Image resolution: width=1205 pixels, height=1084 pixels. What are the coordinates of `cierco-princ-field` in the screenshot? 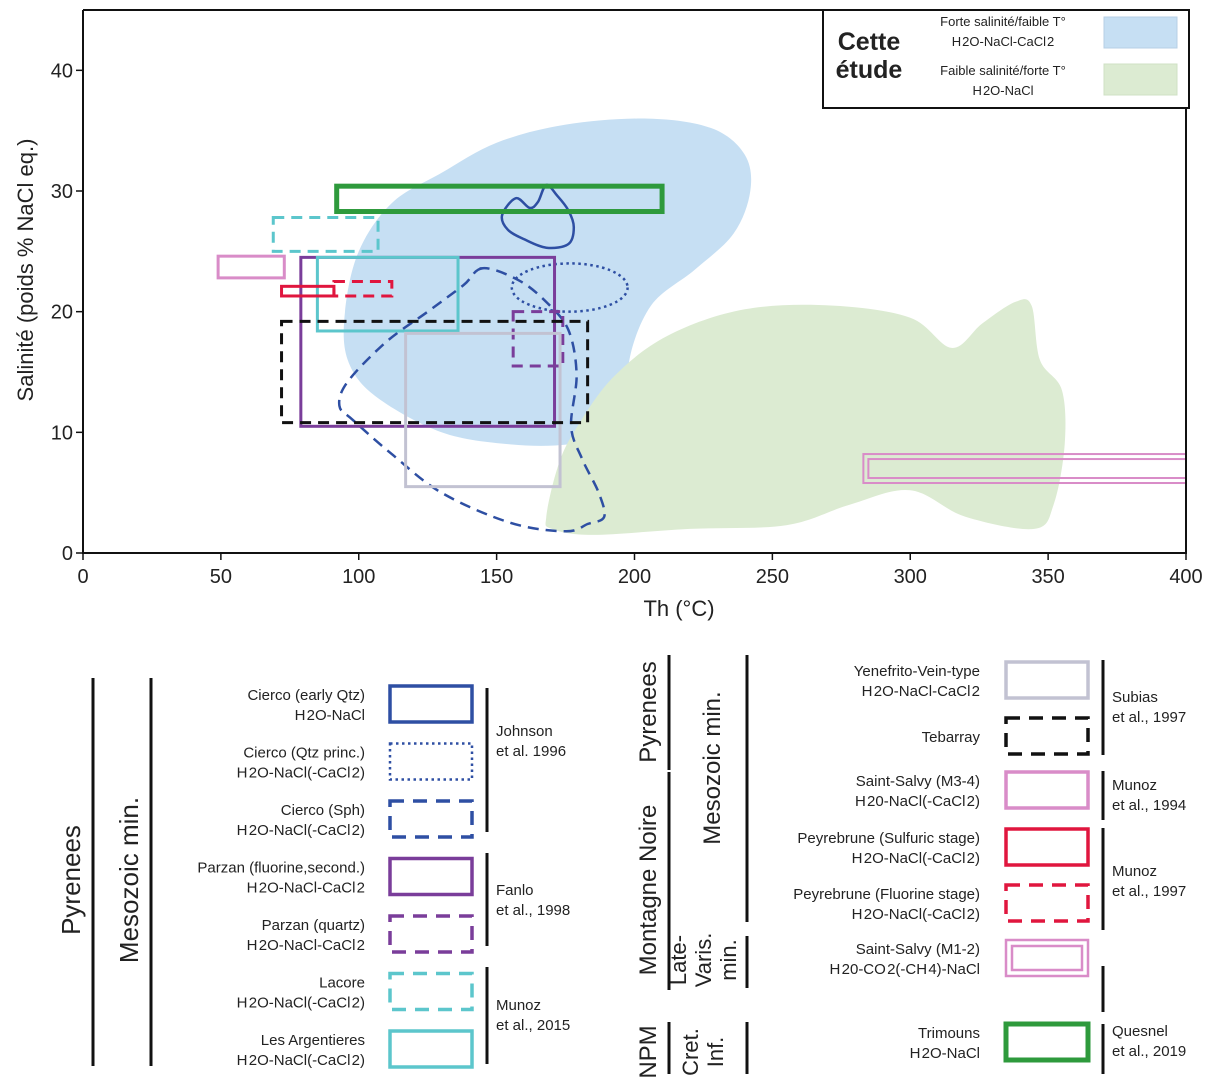 It's located at (569, 287).